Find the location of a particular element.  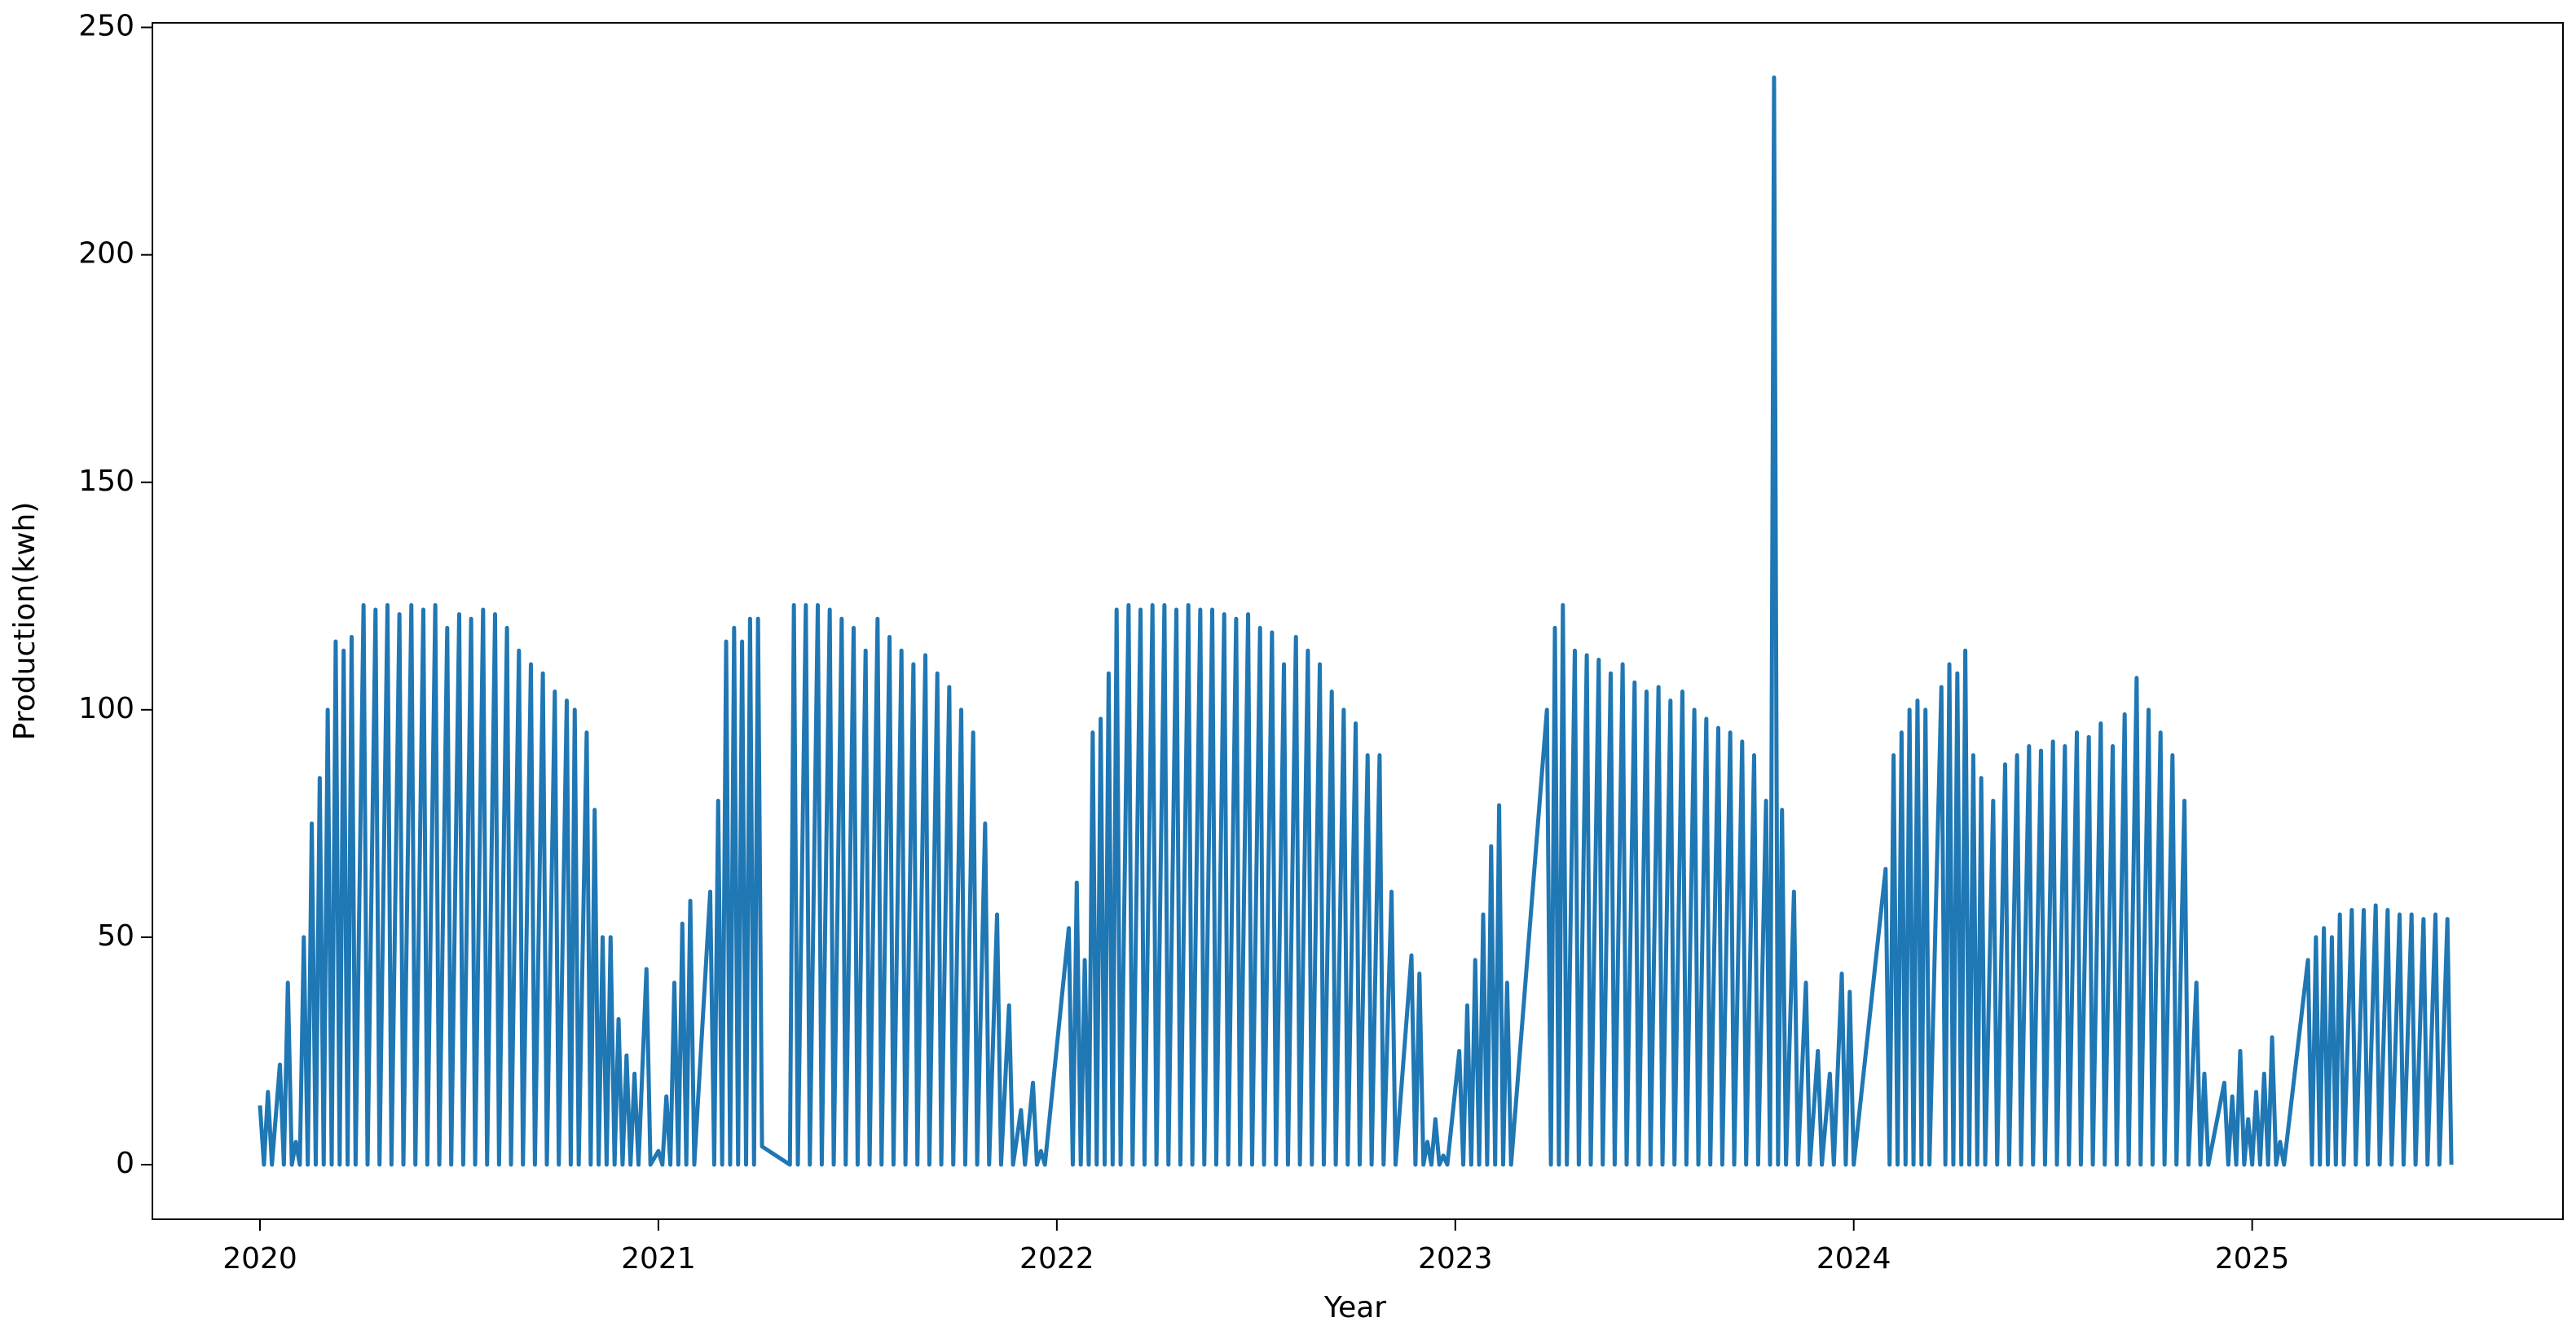

x-tick-label: 2020 is located at coordinates (259, 1259).